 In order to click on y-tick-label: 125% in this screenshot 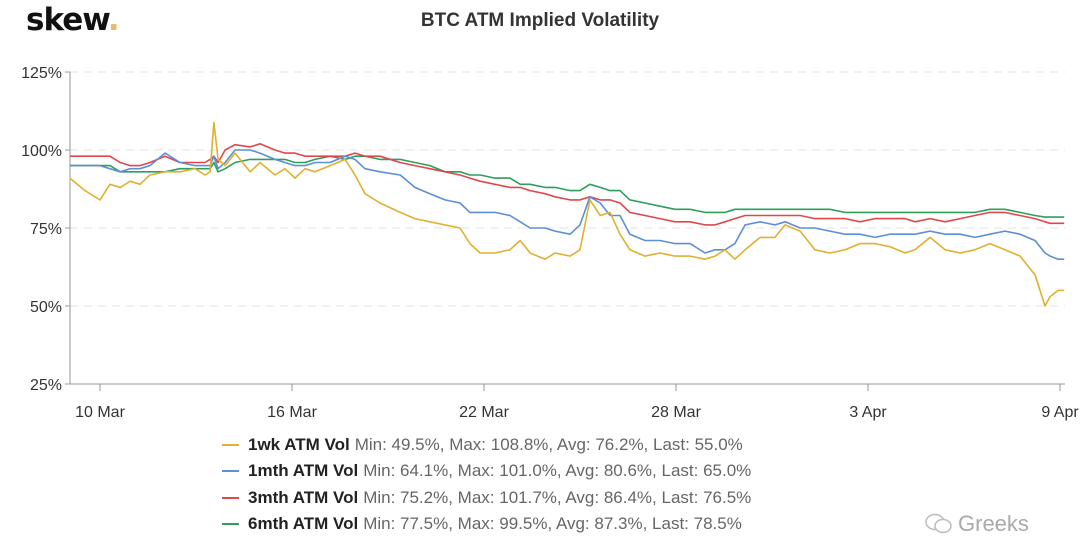, I will do `click(41, 73)`.